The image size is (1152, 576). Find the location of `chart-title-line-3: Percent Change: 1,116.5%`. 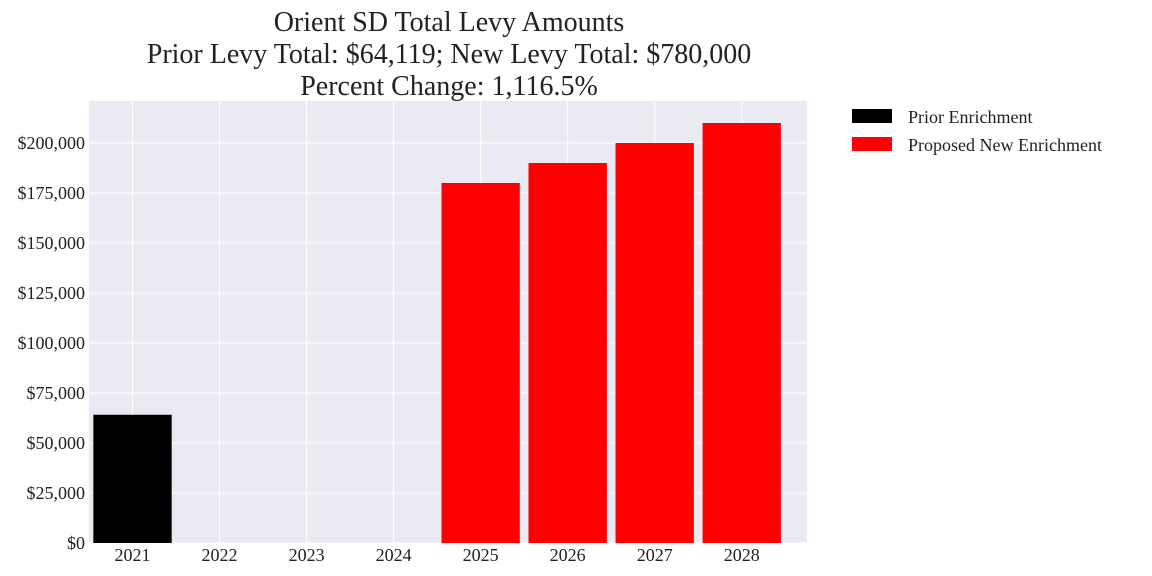

chart-title-line-3: Percent Change: 1,116.5% is located at coordinates (449, 86).